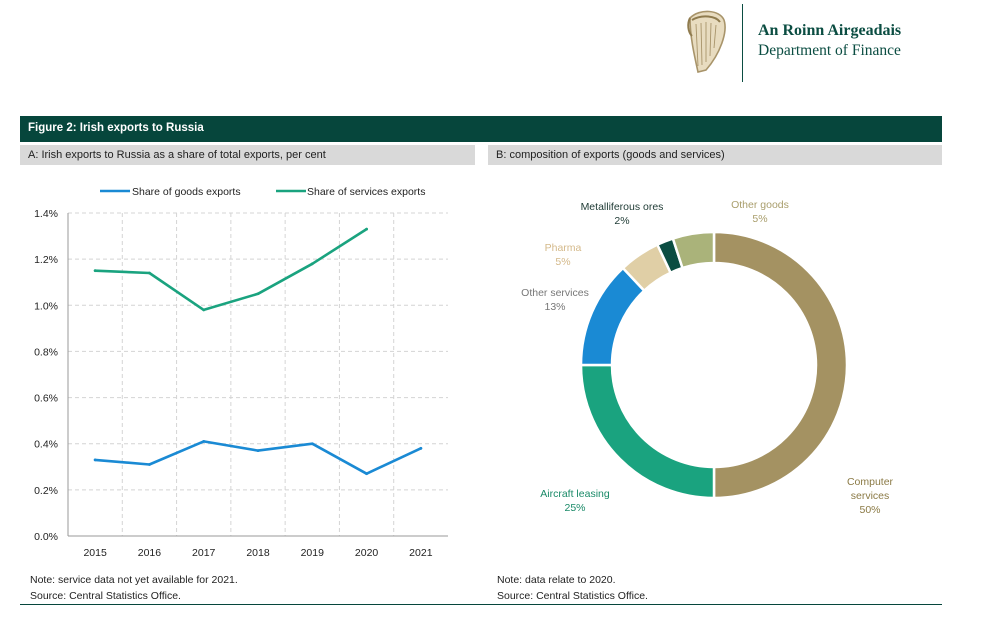 The image size is (990, 641). I want to click on legend-label: Share of goods exports, so click(186, 192).